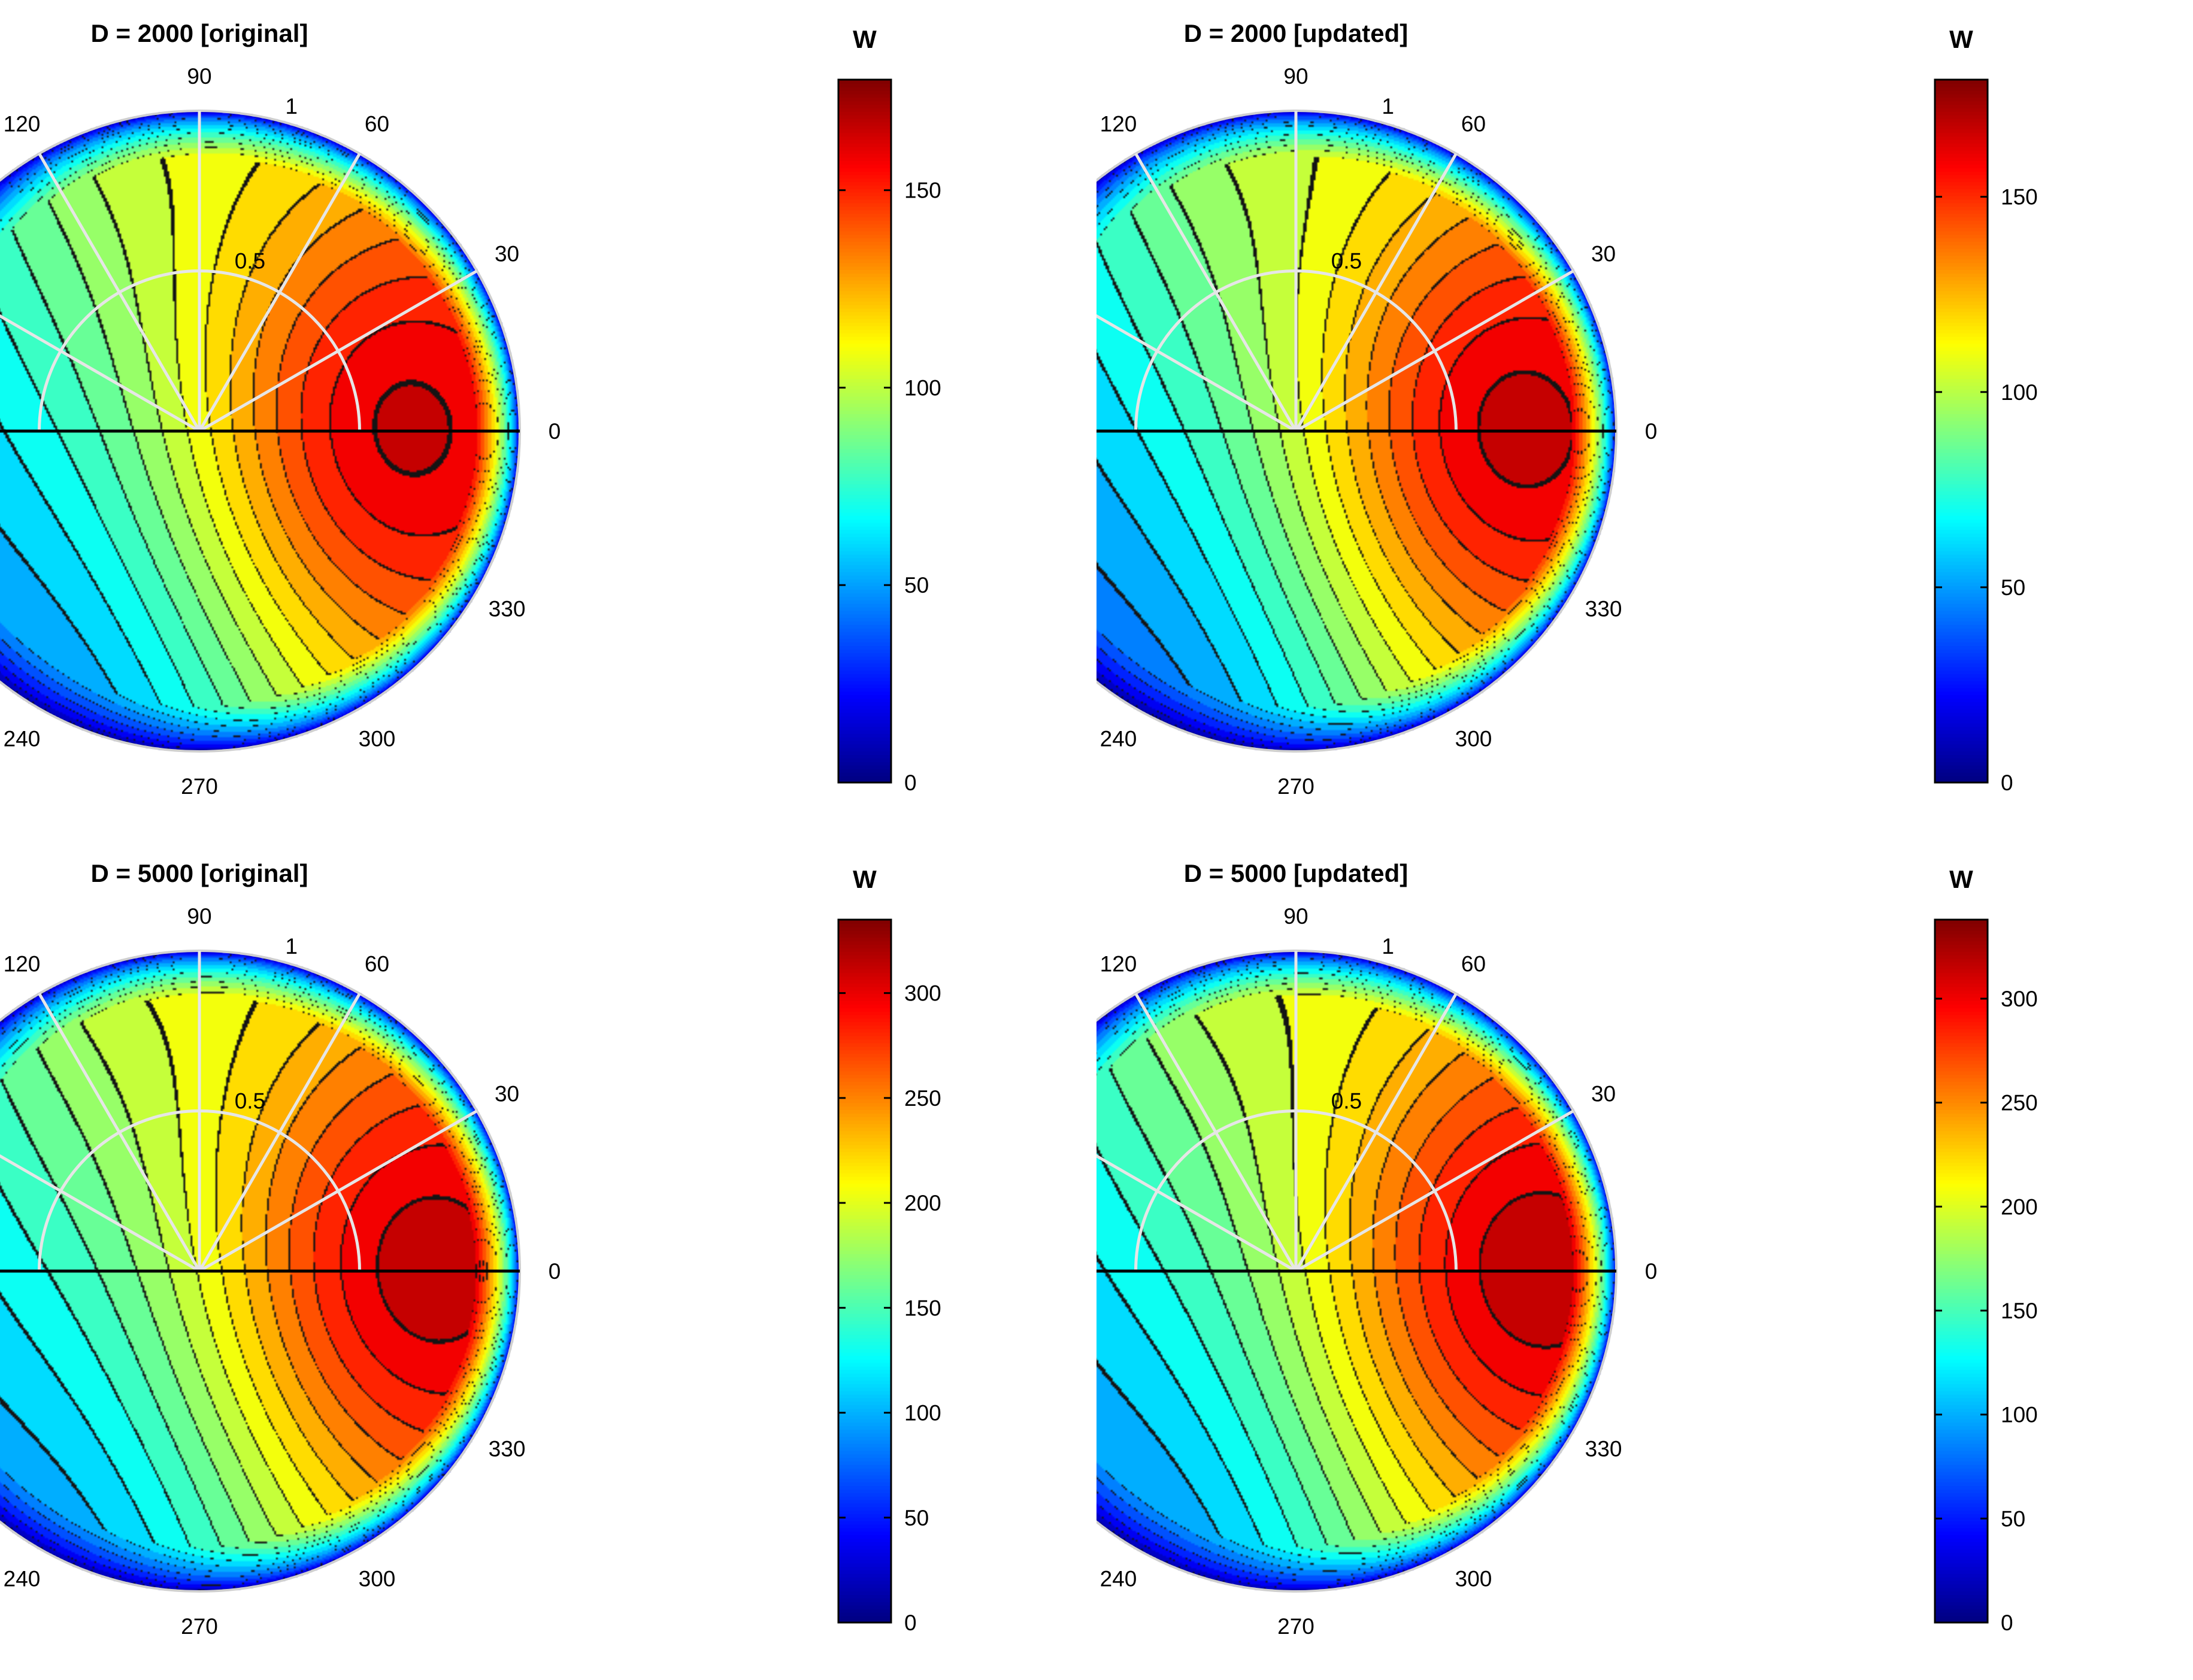 Image resolution: width=2193 pixels, height=1680 pixels. What do you see at coordinates (1296, 33) in the screenshot?
I see `chart-title: D = 2000 [updated]` at bounding box center [1296, 33].